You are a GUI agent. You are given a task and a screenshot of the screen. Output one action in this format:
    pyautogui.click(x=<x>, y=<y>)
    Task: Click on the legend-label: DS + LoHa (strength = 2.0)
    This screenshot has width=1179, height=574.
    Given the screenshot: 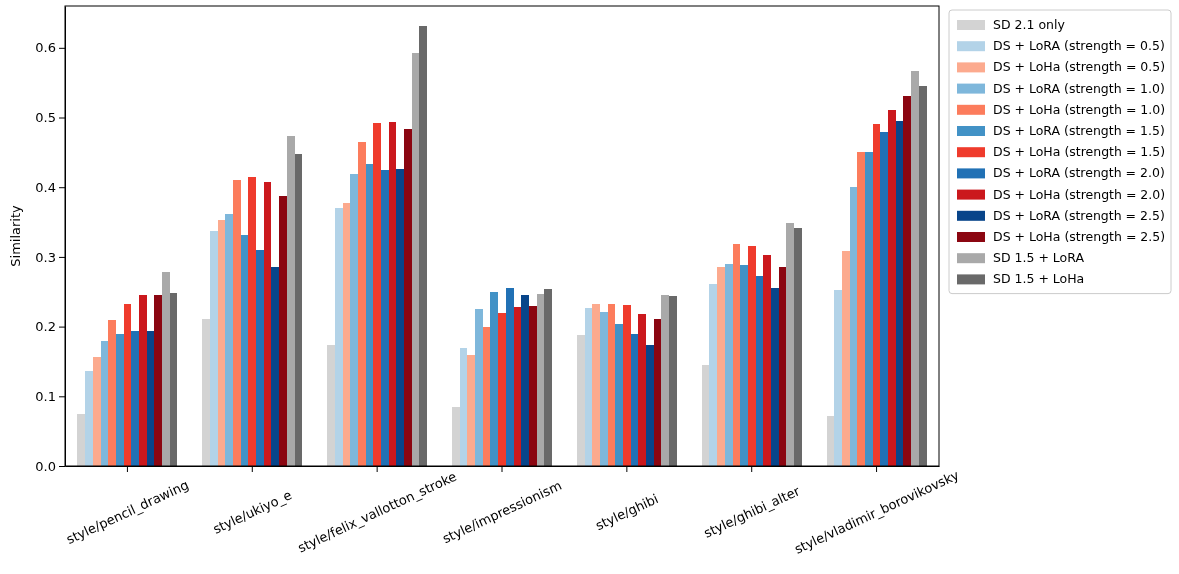 What is the action you would take?
    pyautogui.click(x=1079, y=194)
    